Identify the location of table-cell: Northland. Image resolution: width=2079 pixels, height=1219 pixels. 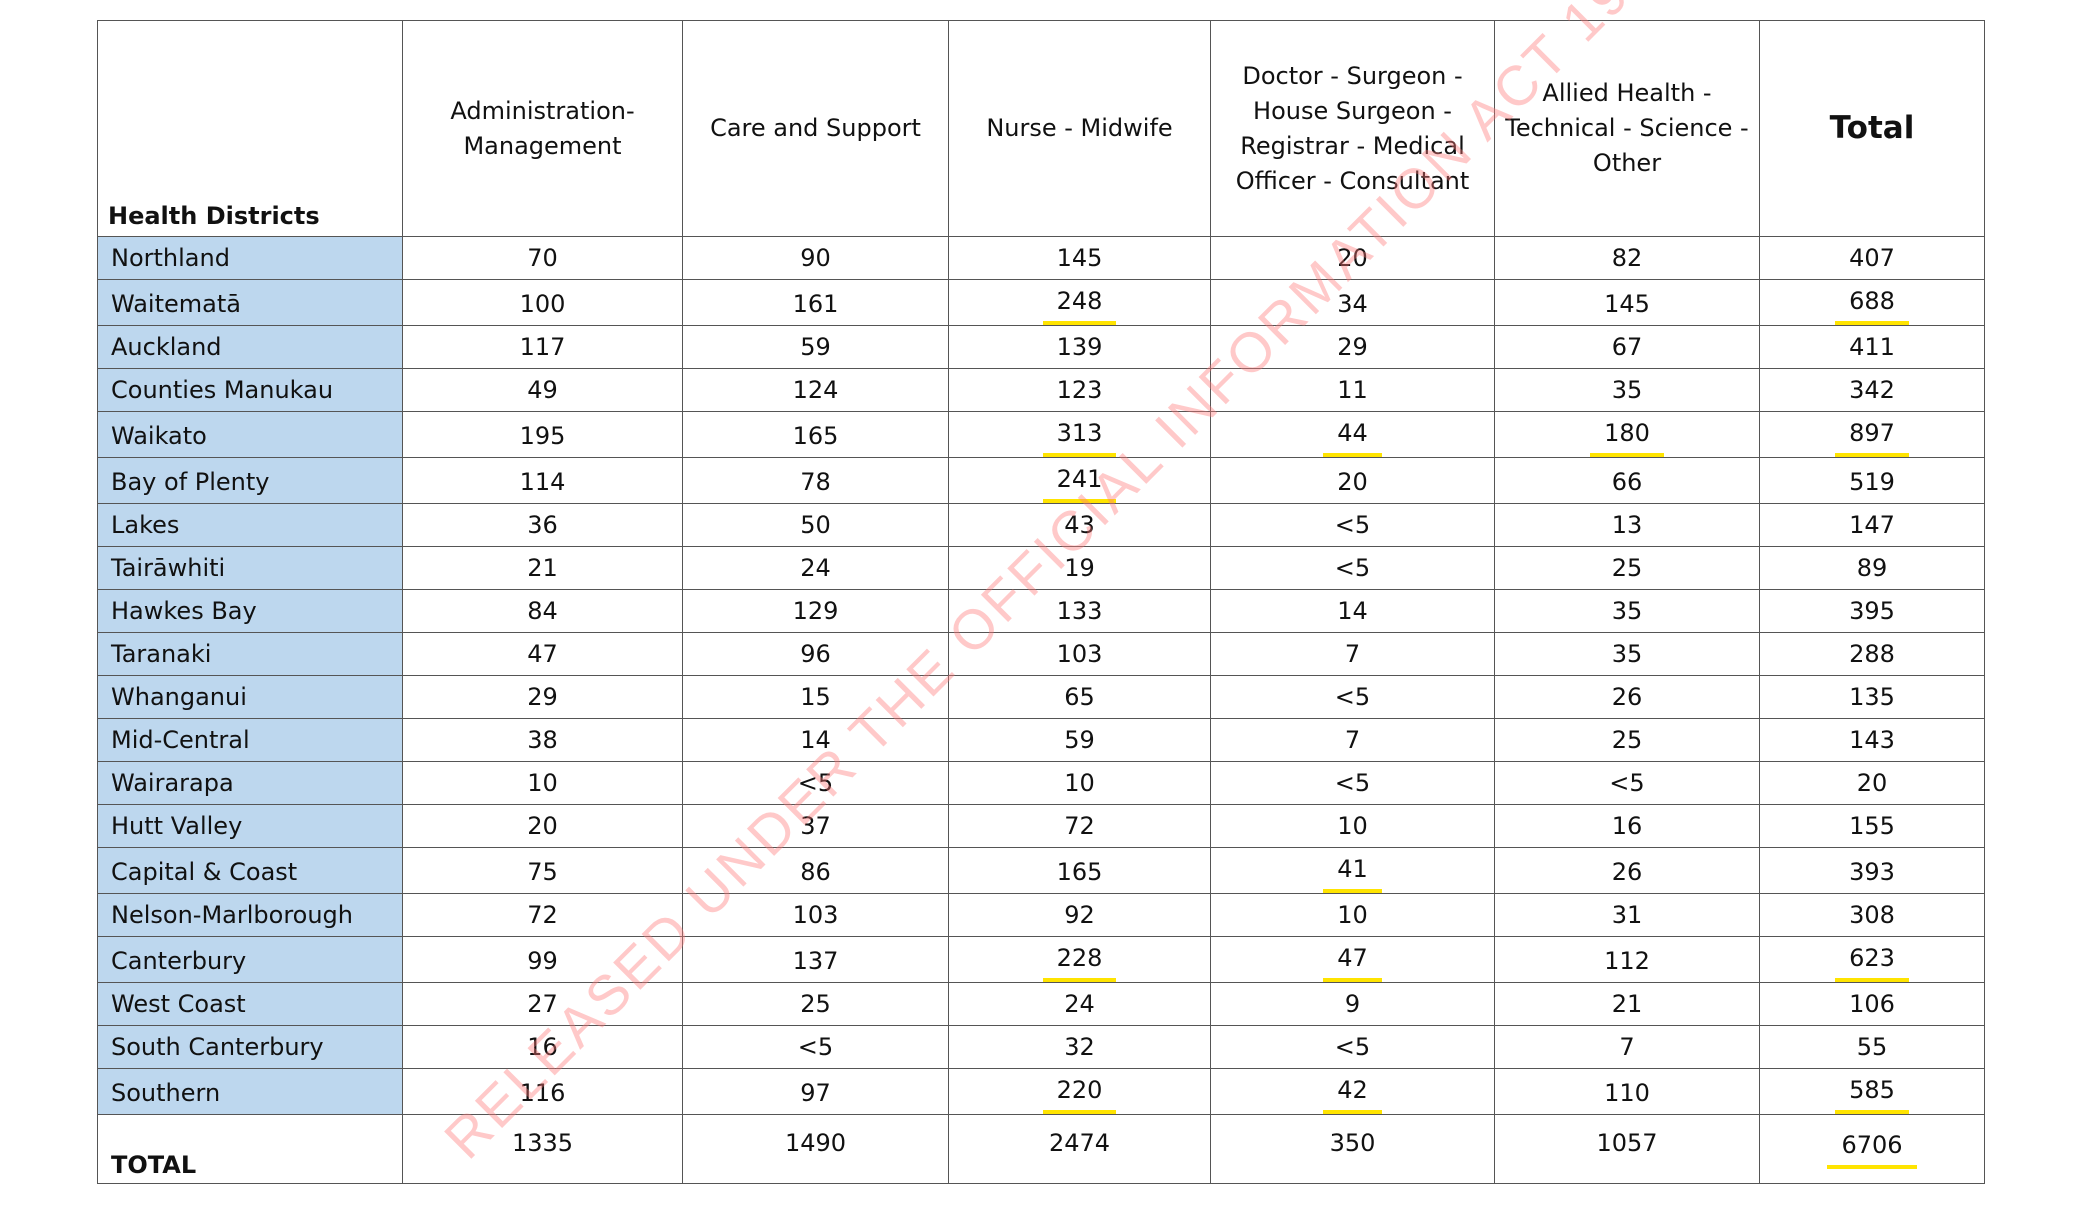
(250, 258).